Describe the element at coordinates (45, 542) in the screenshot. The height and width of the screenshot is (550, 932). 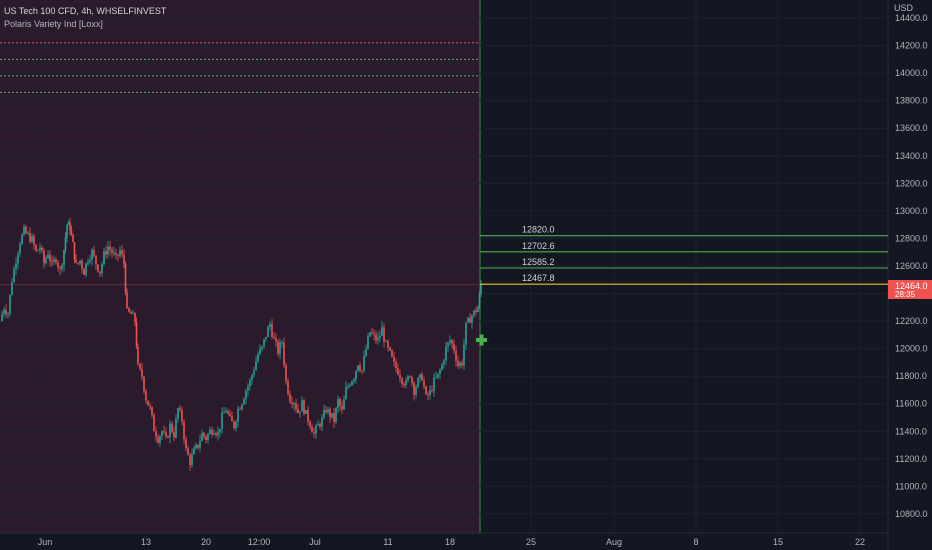
I see `x-tick-label: Jun` at that location.